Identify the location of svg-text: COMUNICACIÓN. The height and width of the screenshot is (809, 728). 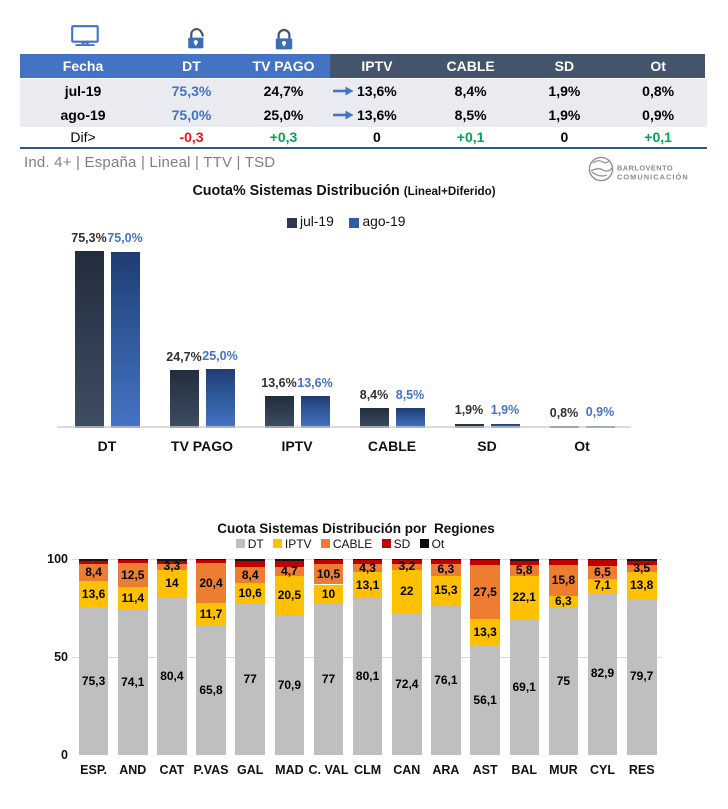
(653, 176).